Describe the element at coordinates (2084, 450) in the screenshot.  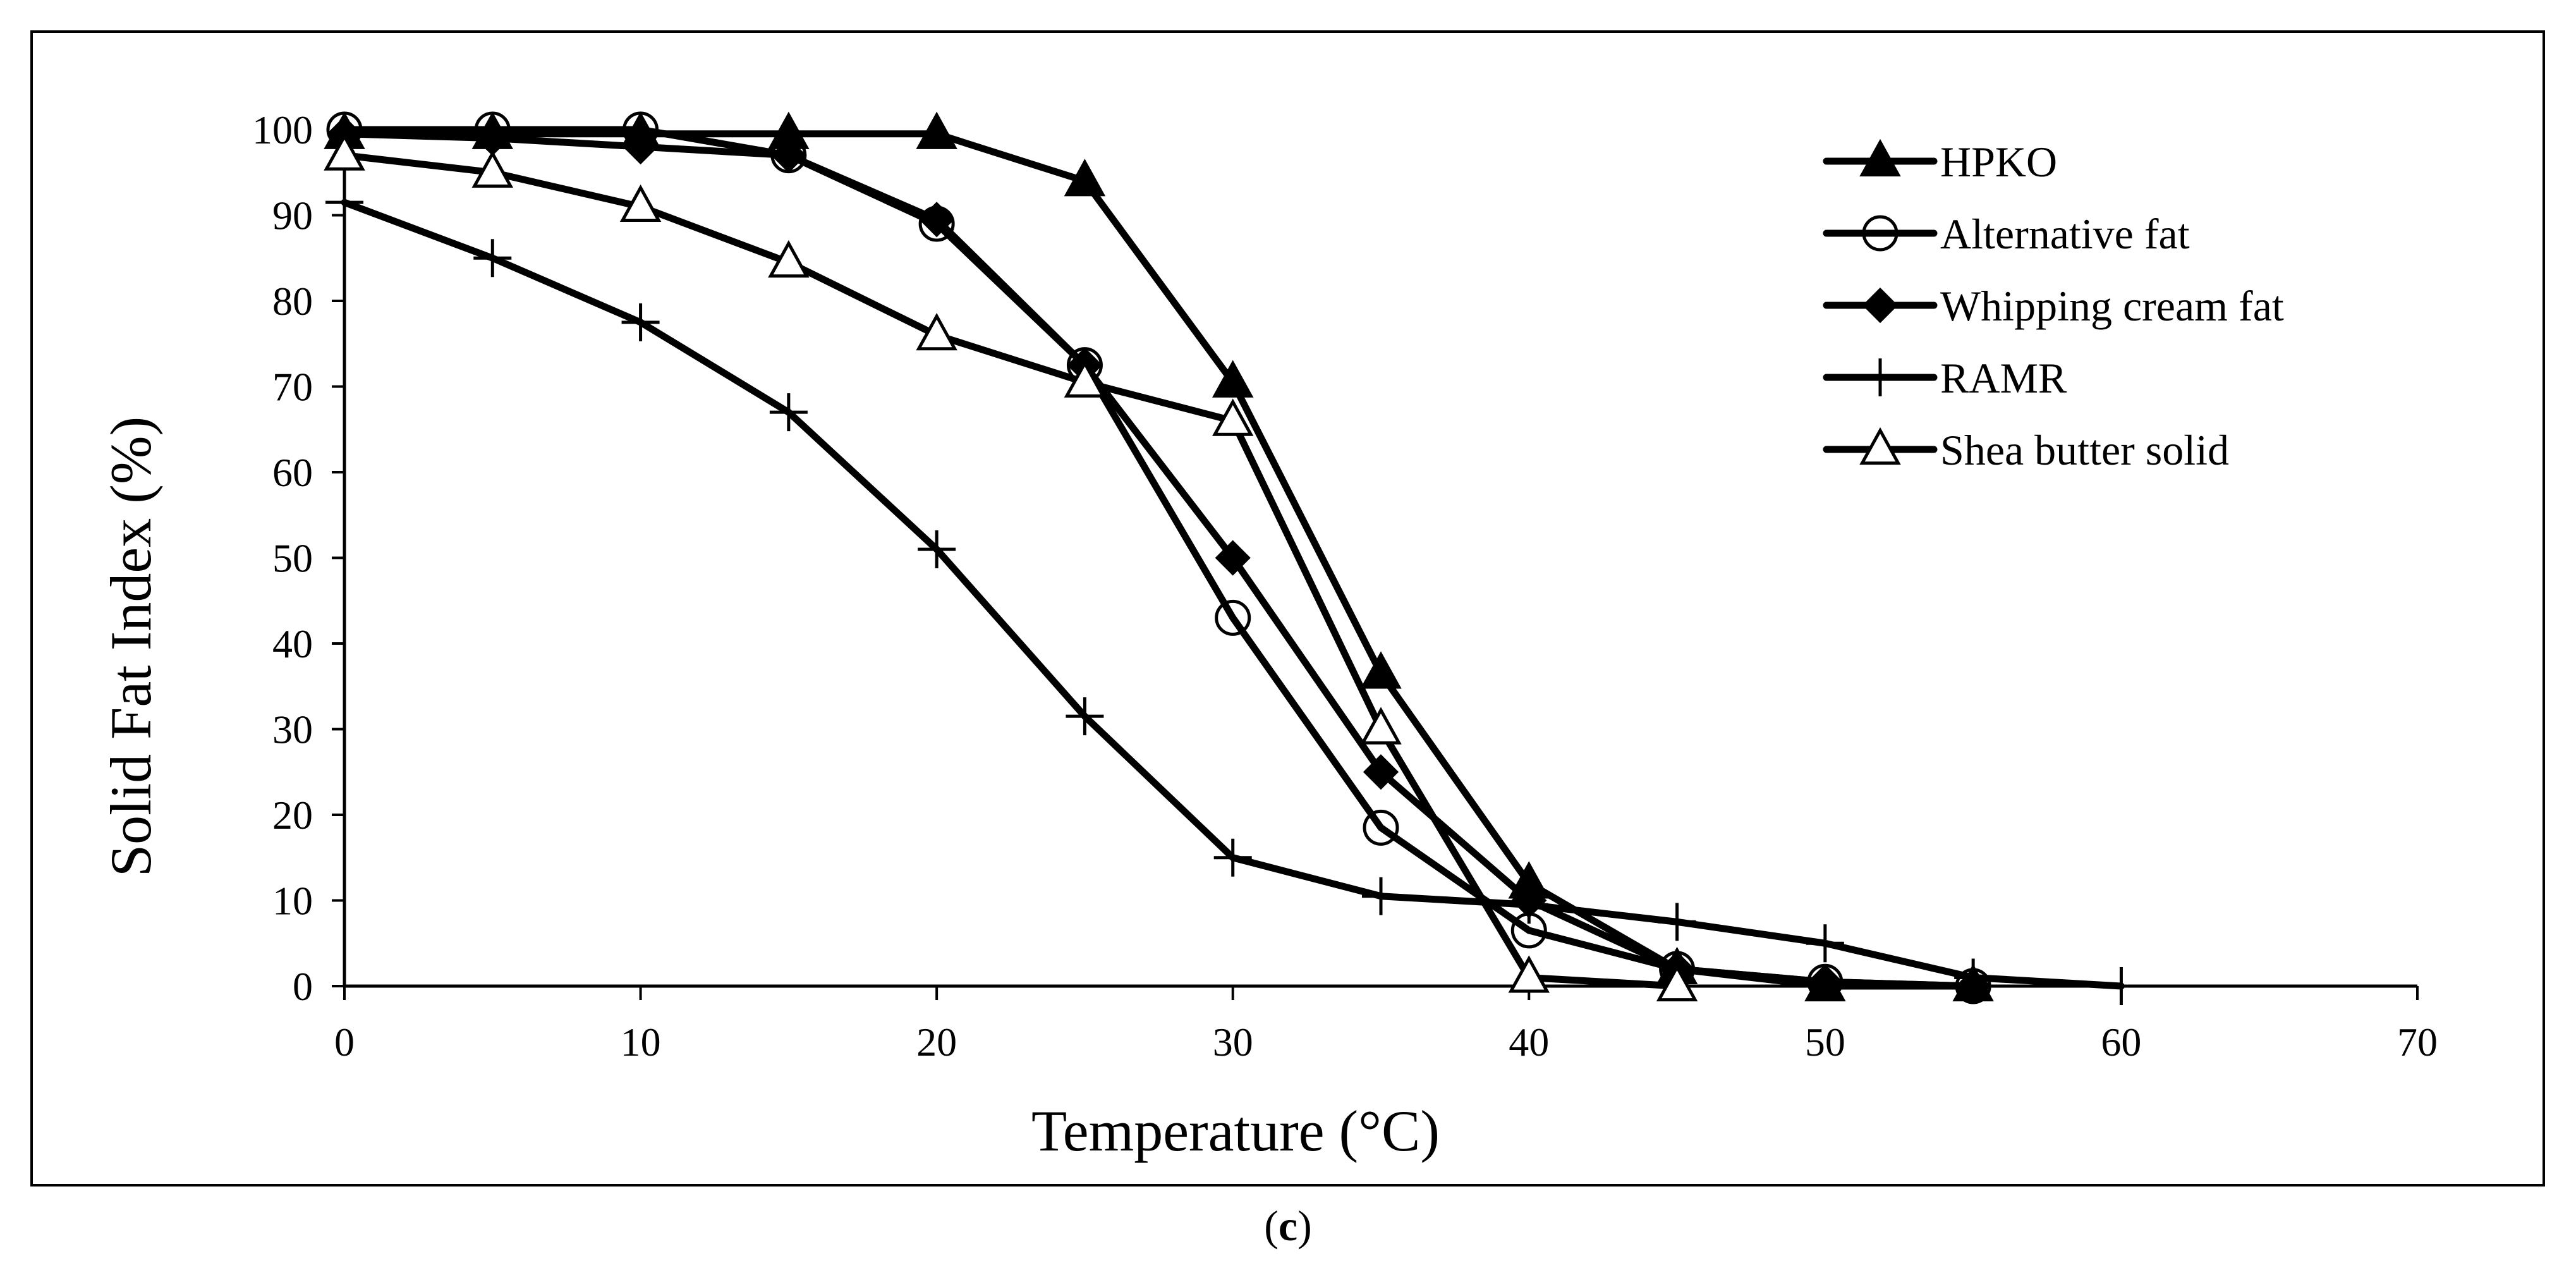
I see `legend-label: Shea butter solid` at that location.